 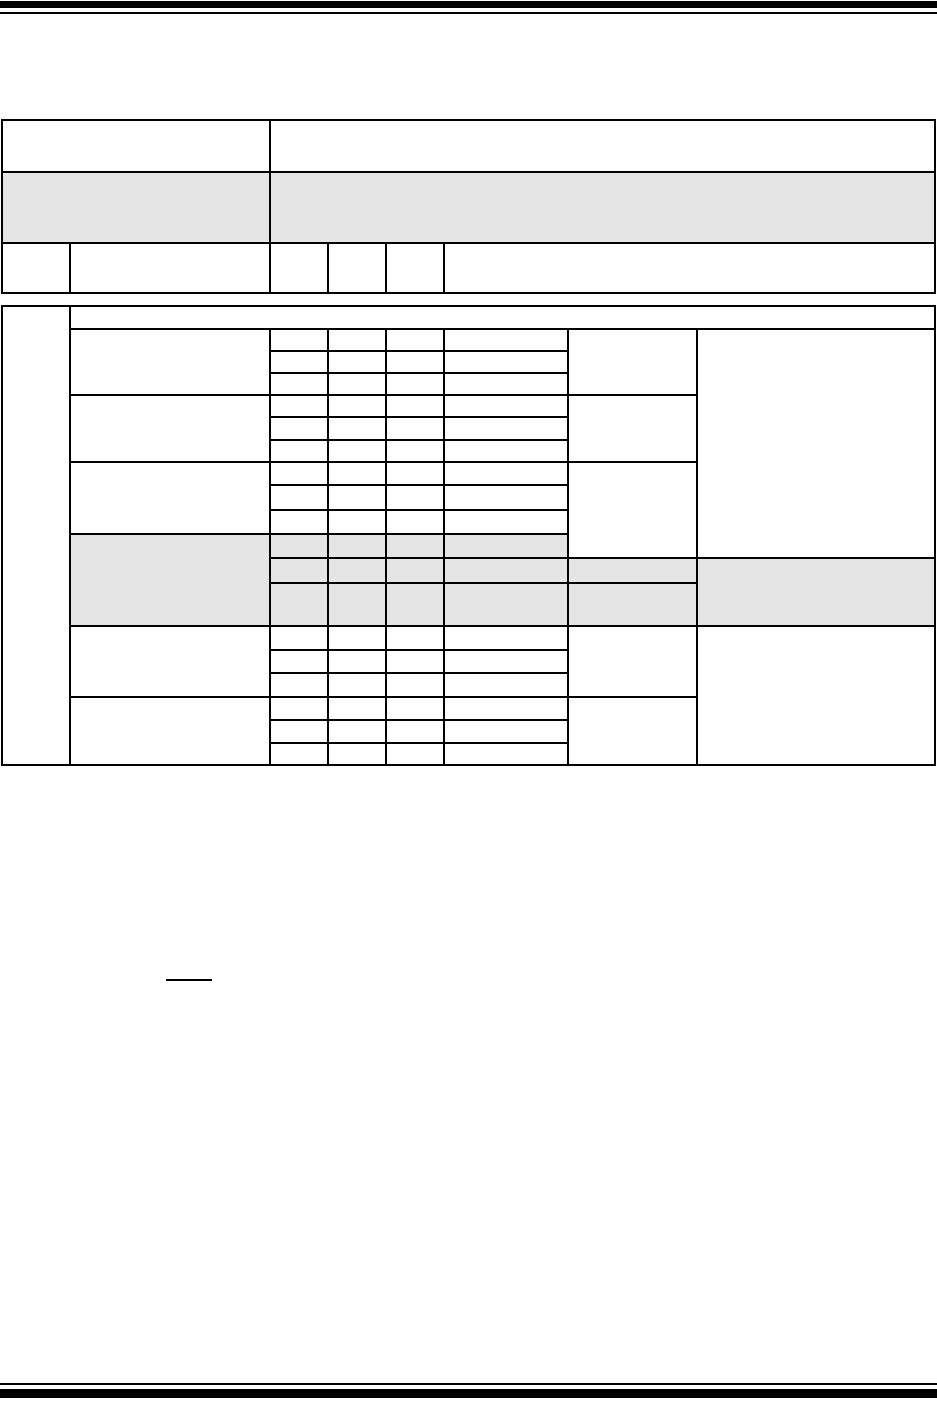 What do you see at coordinates (468, 13) in the screenshot?
I see `top-thin-rule` at bounding box center [468, 13].